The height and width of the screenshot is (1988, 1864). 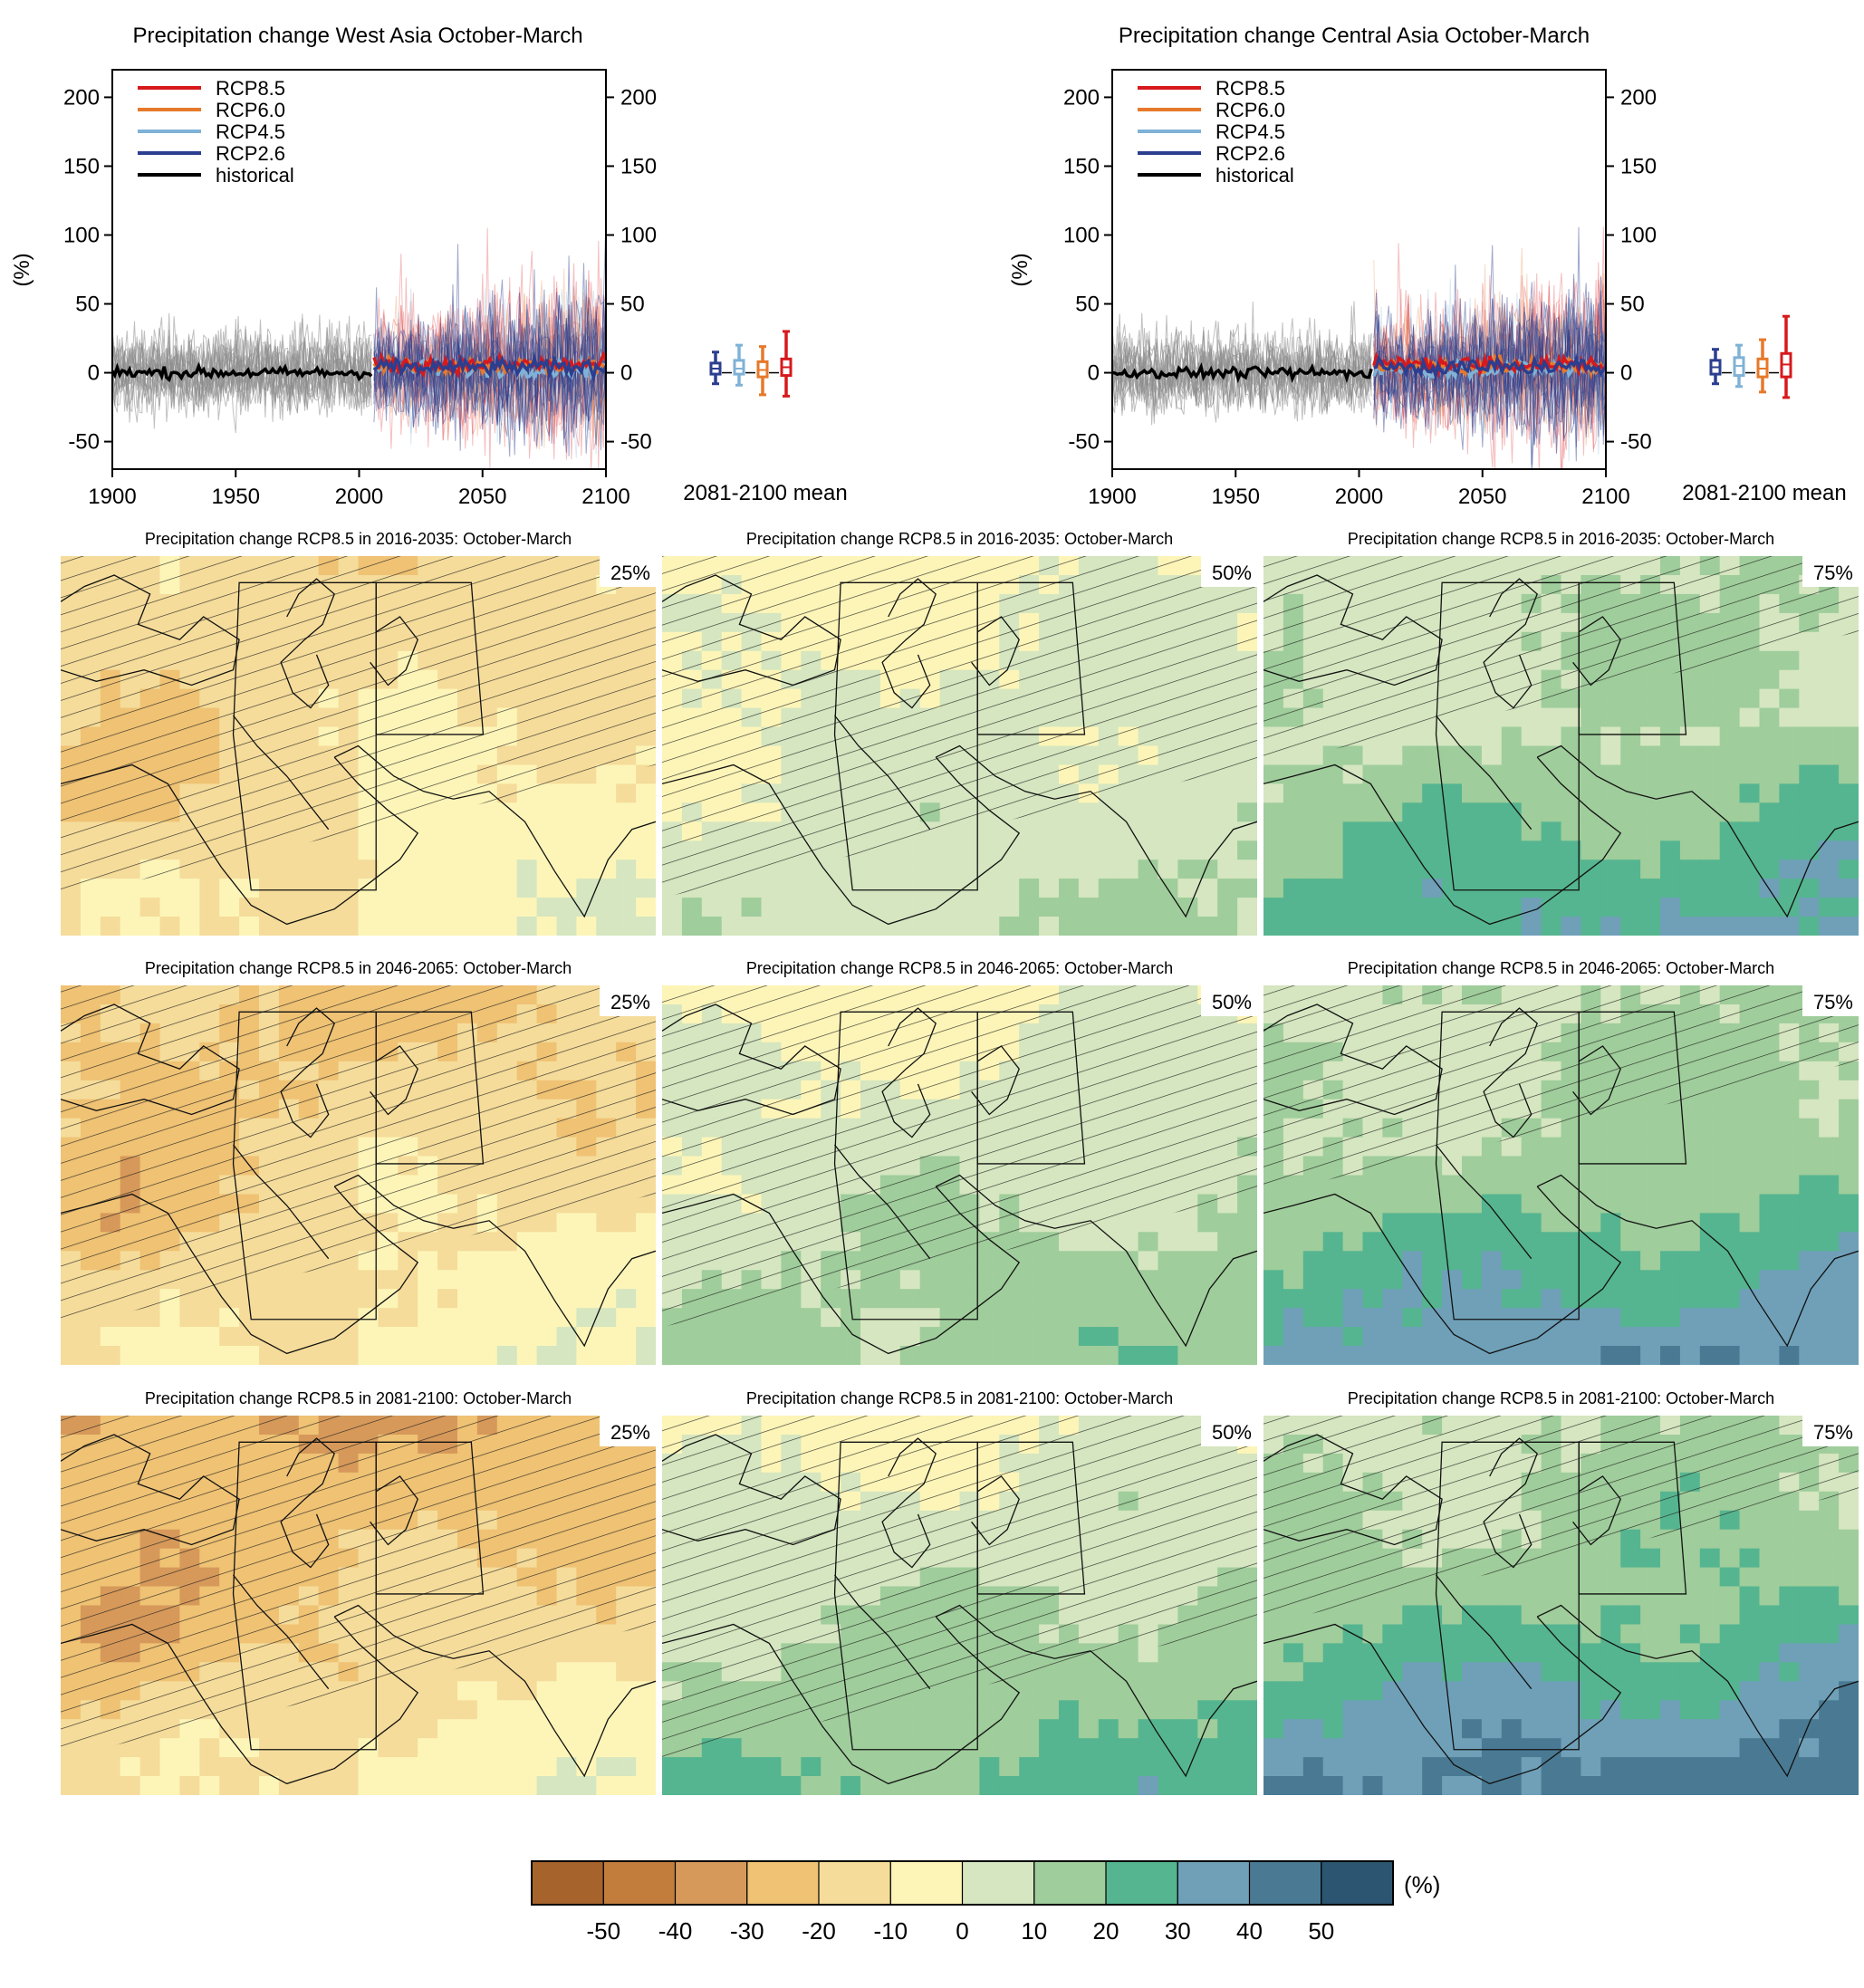 I want to click on scenario-member-line, so click(x=489, y=376).